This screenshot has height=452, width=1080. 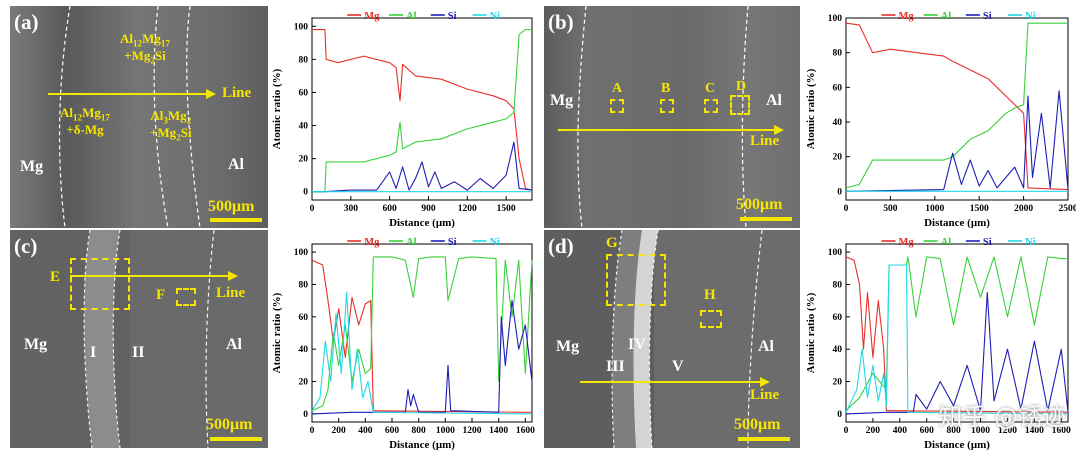 I want to click on x-tick-label: 300, so click(x=351, y=209).